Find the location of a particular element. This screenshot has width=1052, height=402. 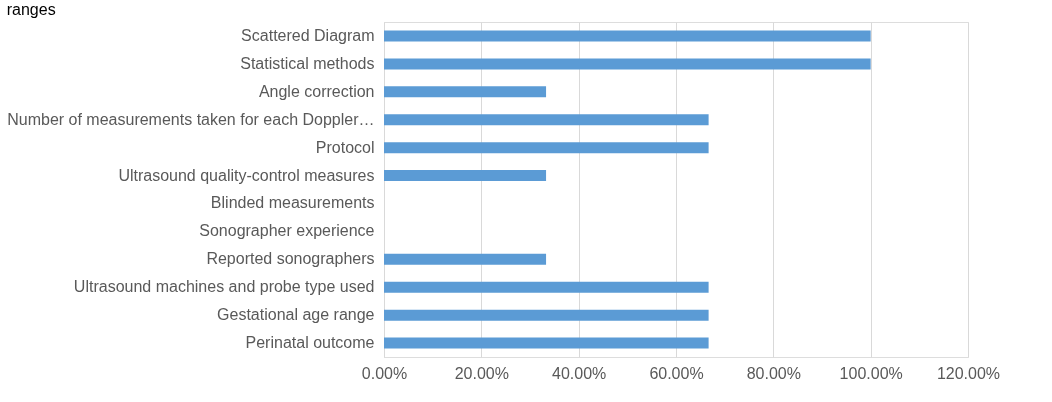

y-tick-label: Blinded measurements is located at coordinates (292, 203).